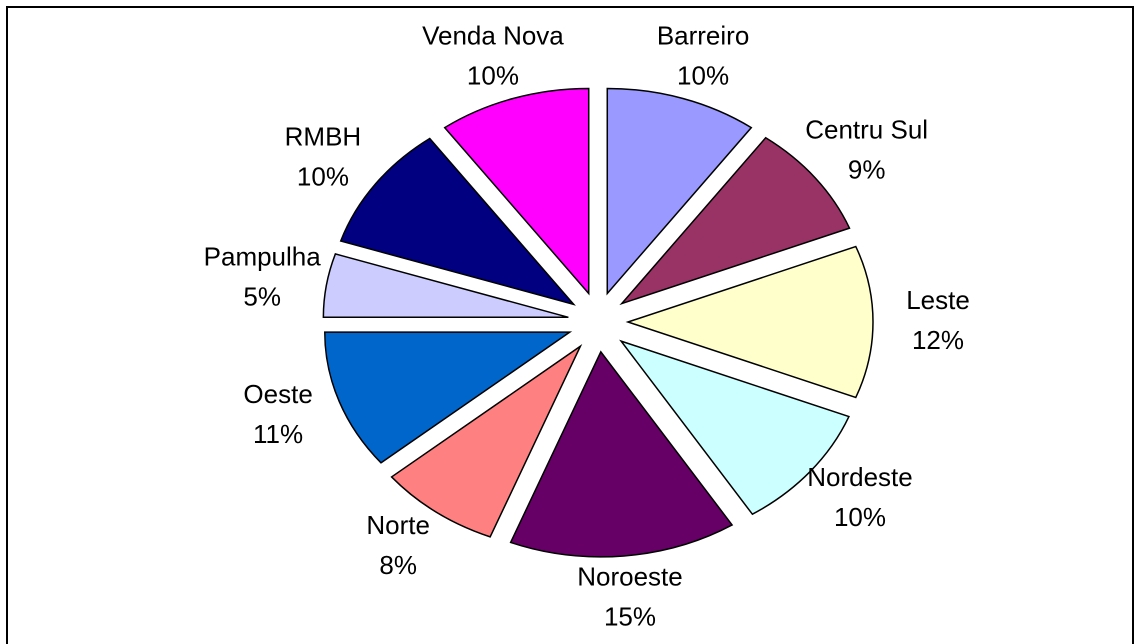 This screenshot has height=644, width=1140. I want to click on slice-value-label: 9%, so click(867, 169).